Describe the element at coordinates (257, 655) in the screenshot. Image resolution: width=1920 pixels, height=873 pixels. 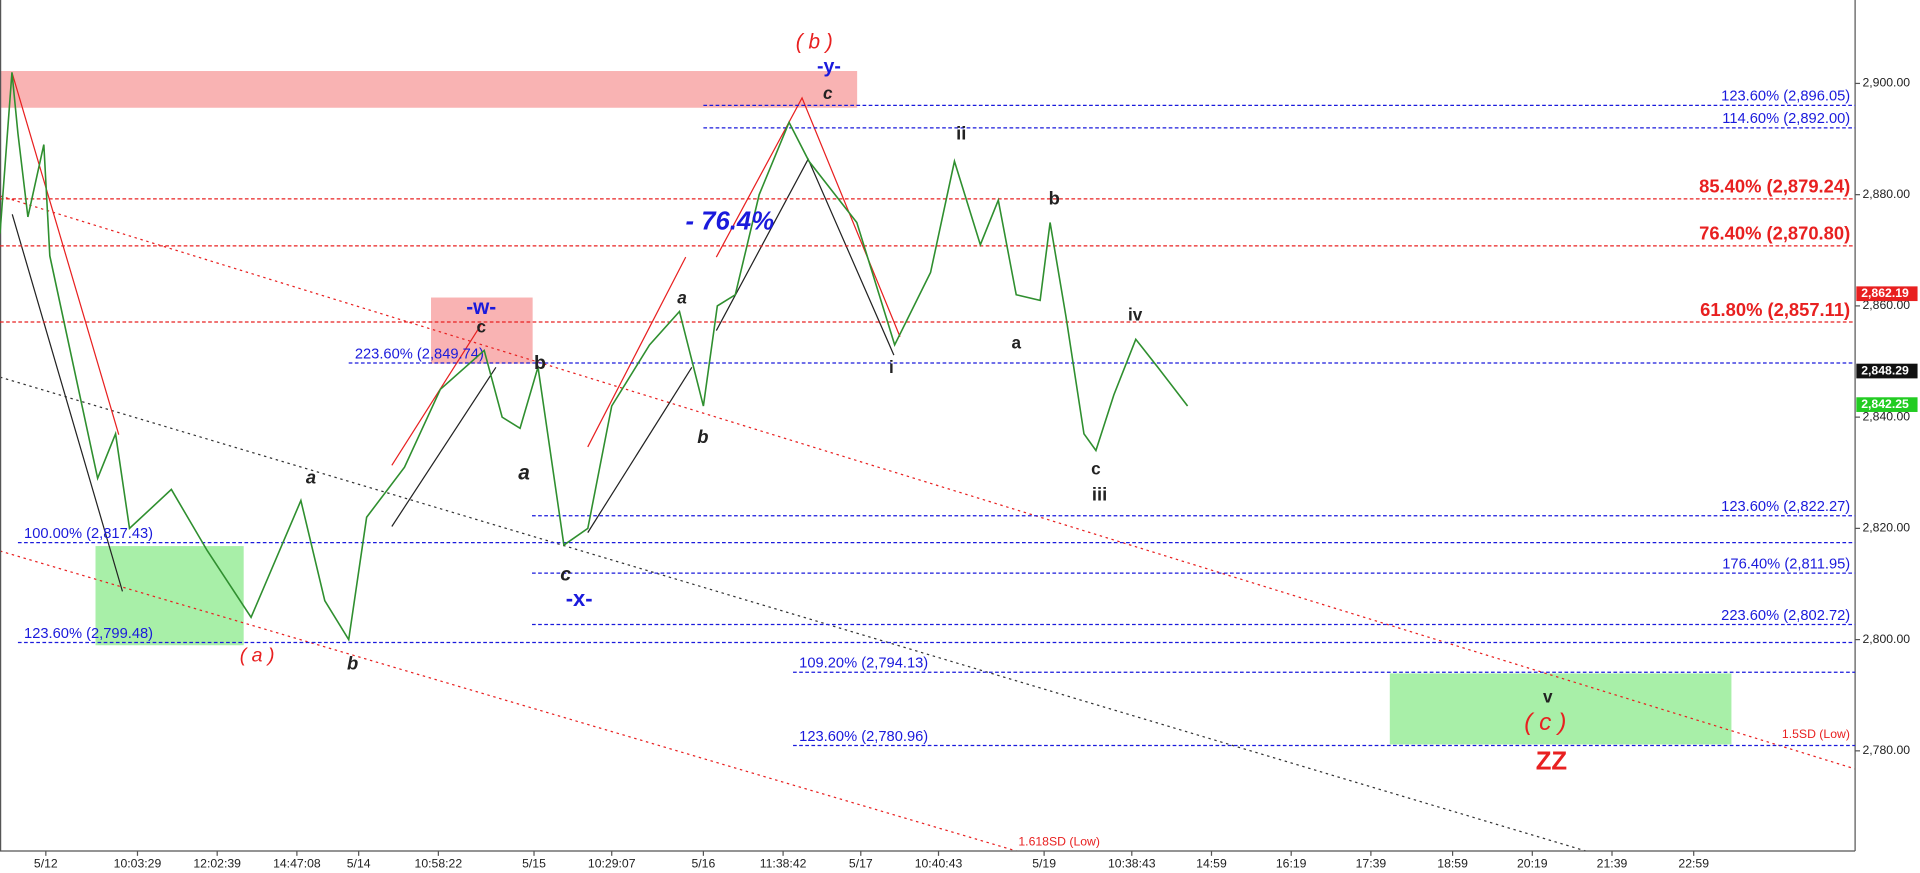
I see `wave-label: ( a )` at that location.